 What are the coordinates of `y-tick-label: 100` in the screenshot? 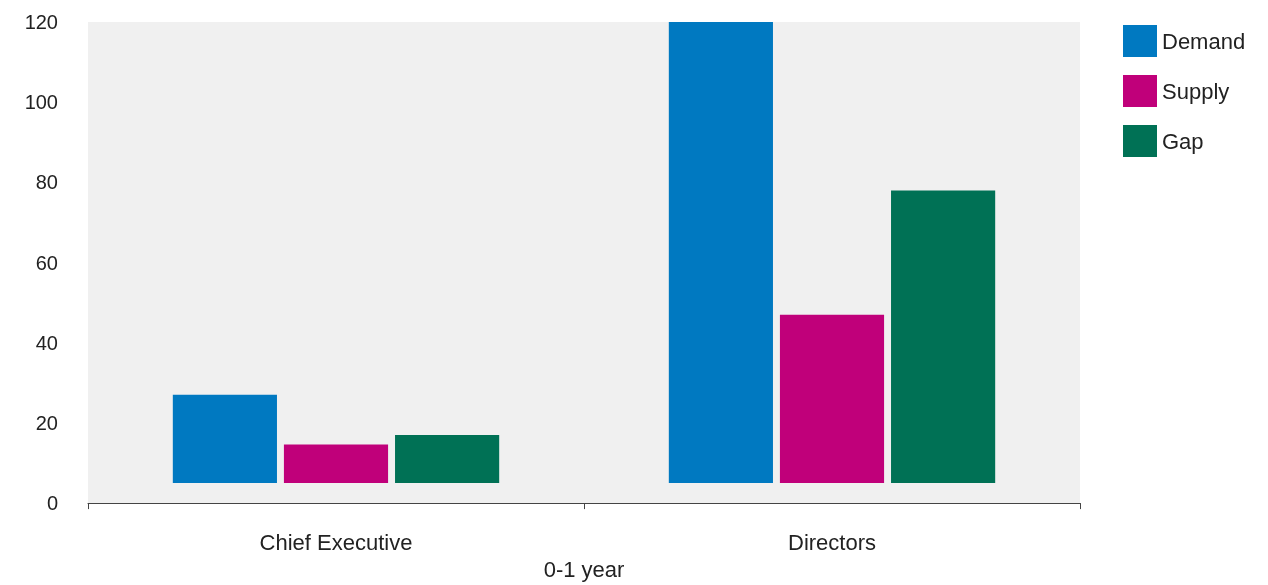 It's located at (41, 102).